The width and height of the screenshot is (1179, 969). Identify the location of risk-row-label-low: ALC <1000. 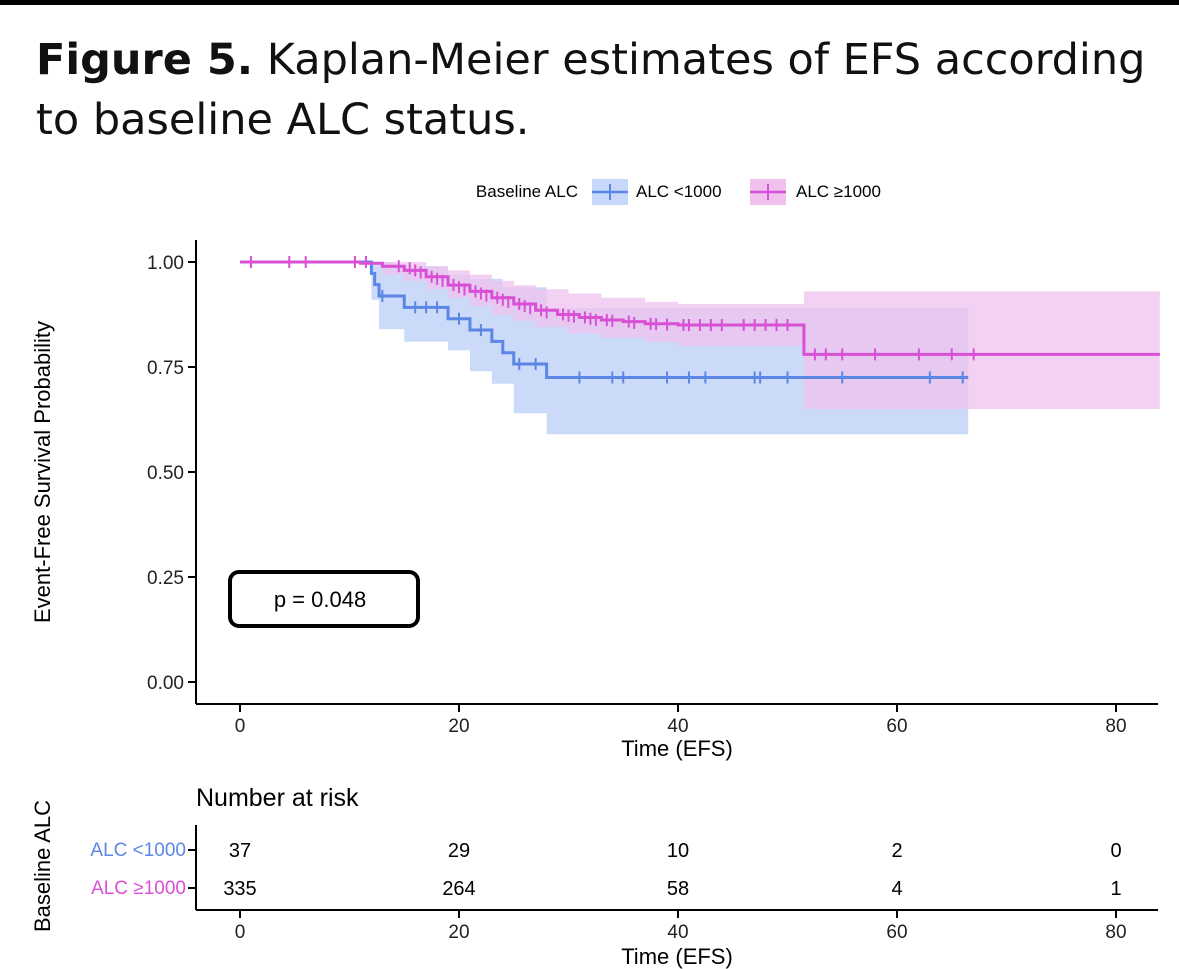
(138, 850).